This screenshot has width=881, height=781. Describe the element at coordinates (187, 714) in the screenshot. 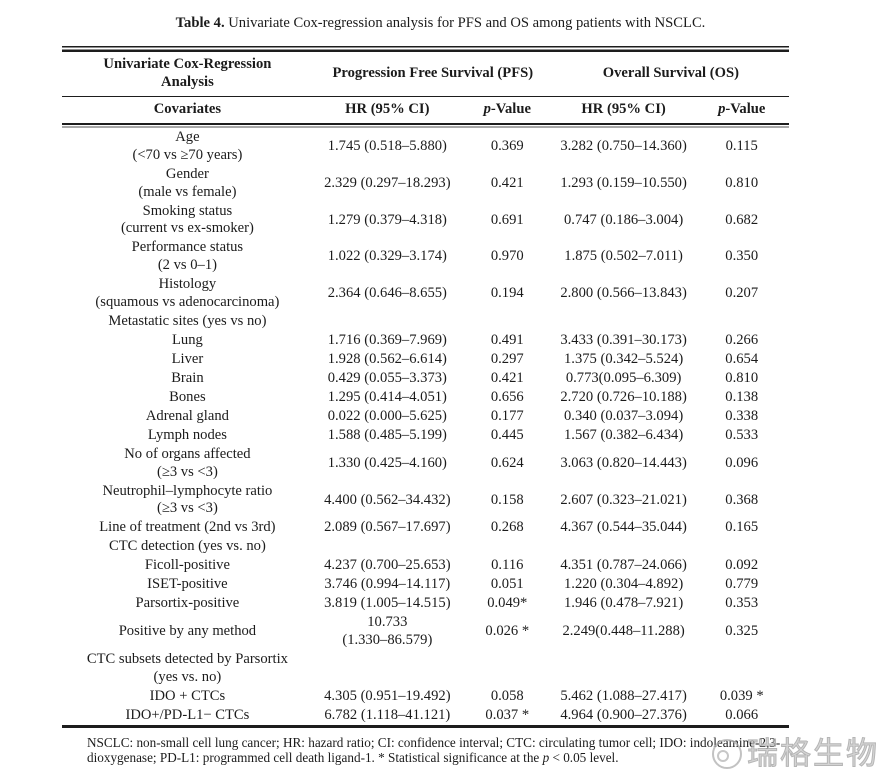

I see `covariate-label: IDO+/PD-L1− CTCs` at that location.